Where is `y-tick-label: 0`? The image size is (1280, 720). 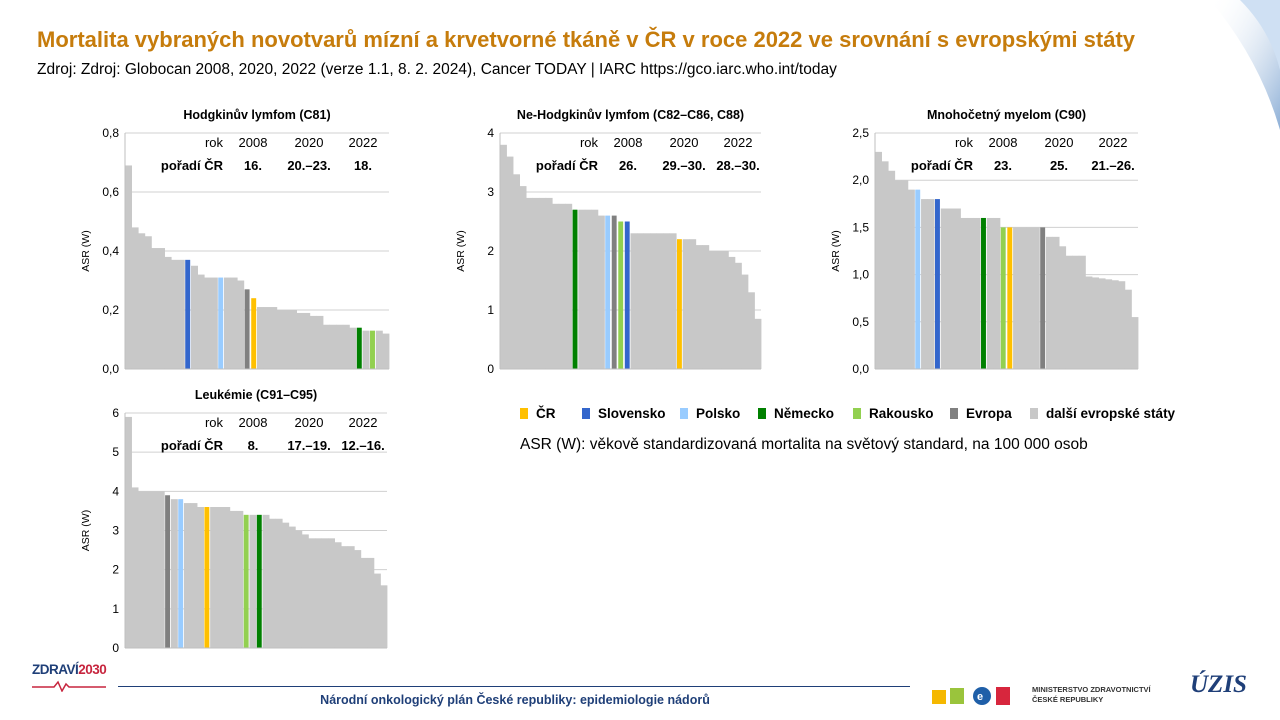 y-tick-label: 0 is located at coordinates (115, 648).